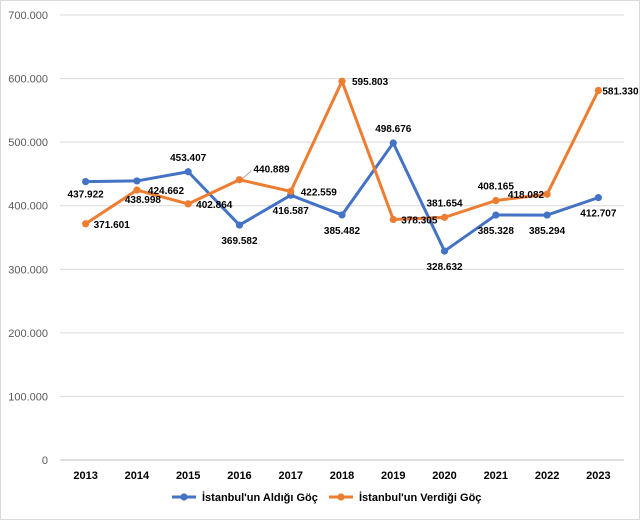 Image resolution: width=640 pixels, height=520 pixels. Describe the element at coordinates (444, 267) in the screenshot. I see `data-label: 328.632` at that location.